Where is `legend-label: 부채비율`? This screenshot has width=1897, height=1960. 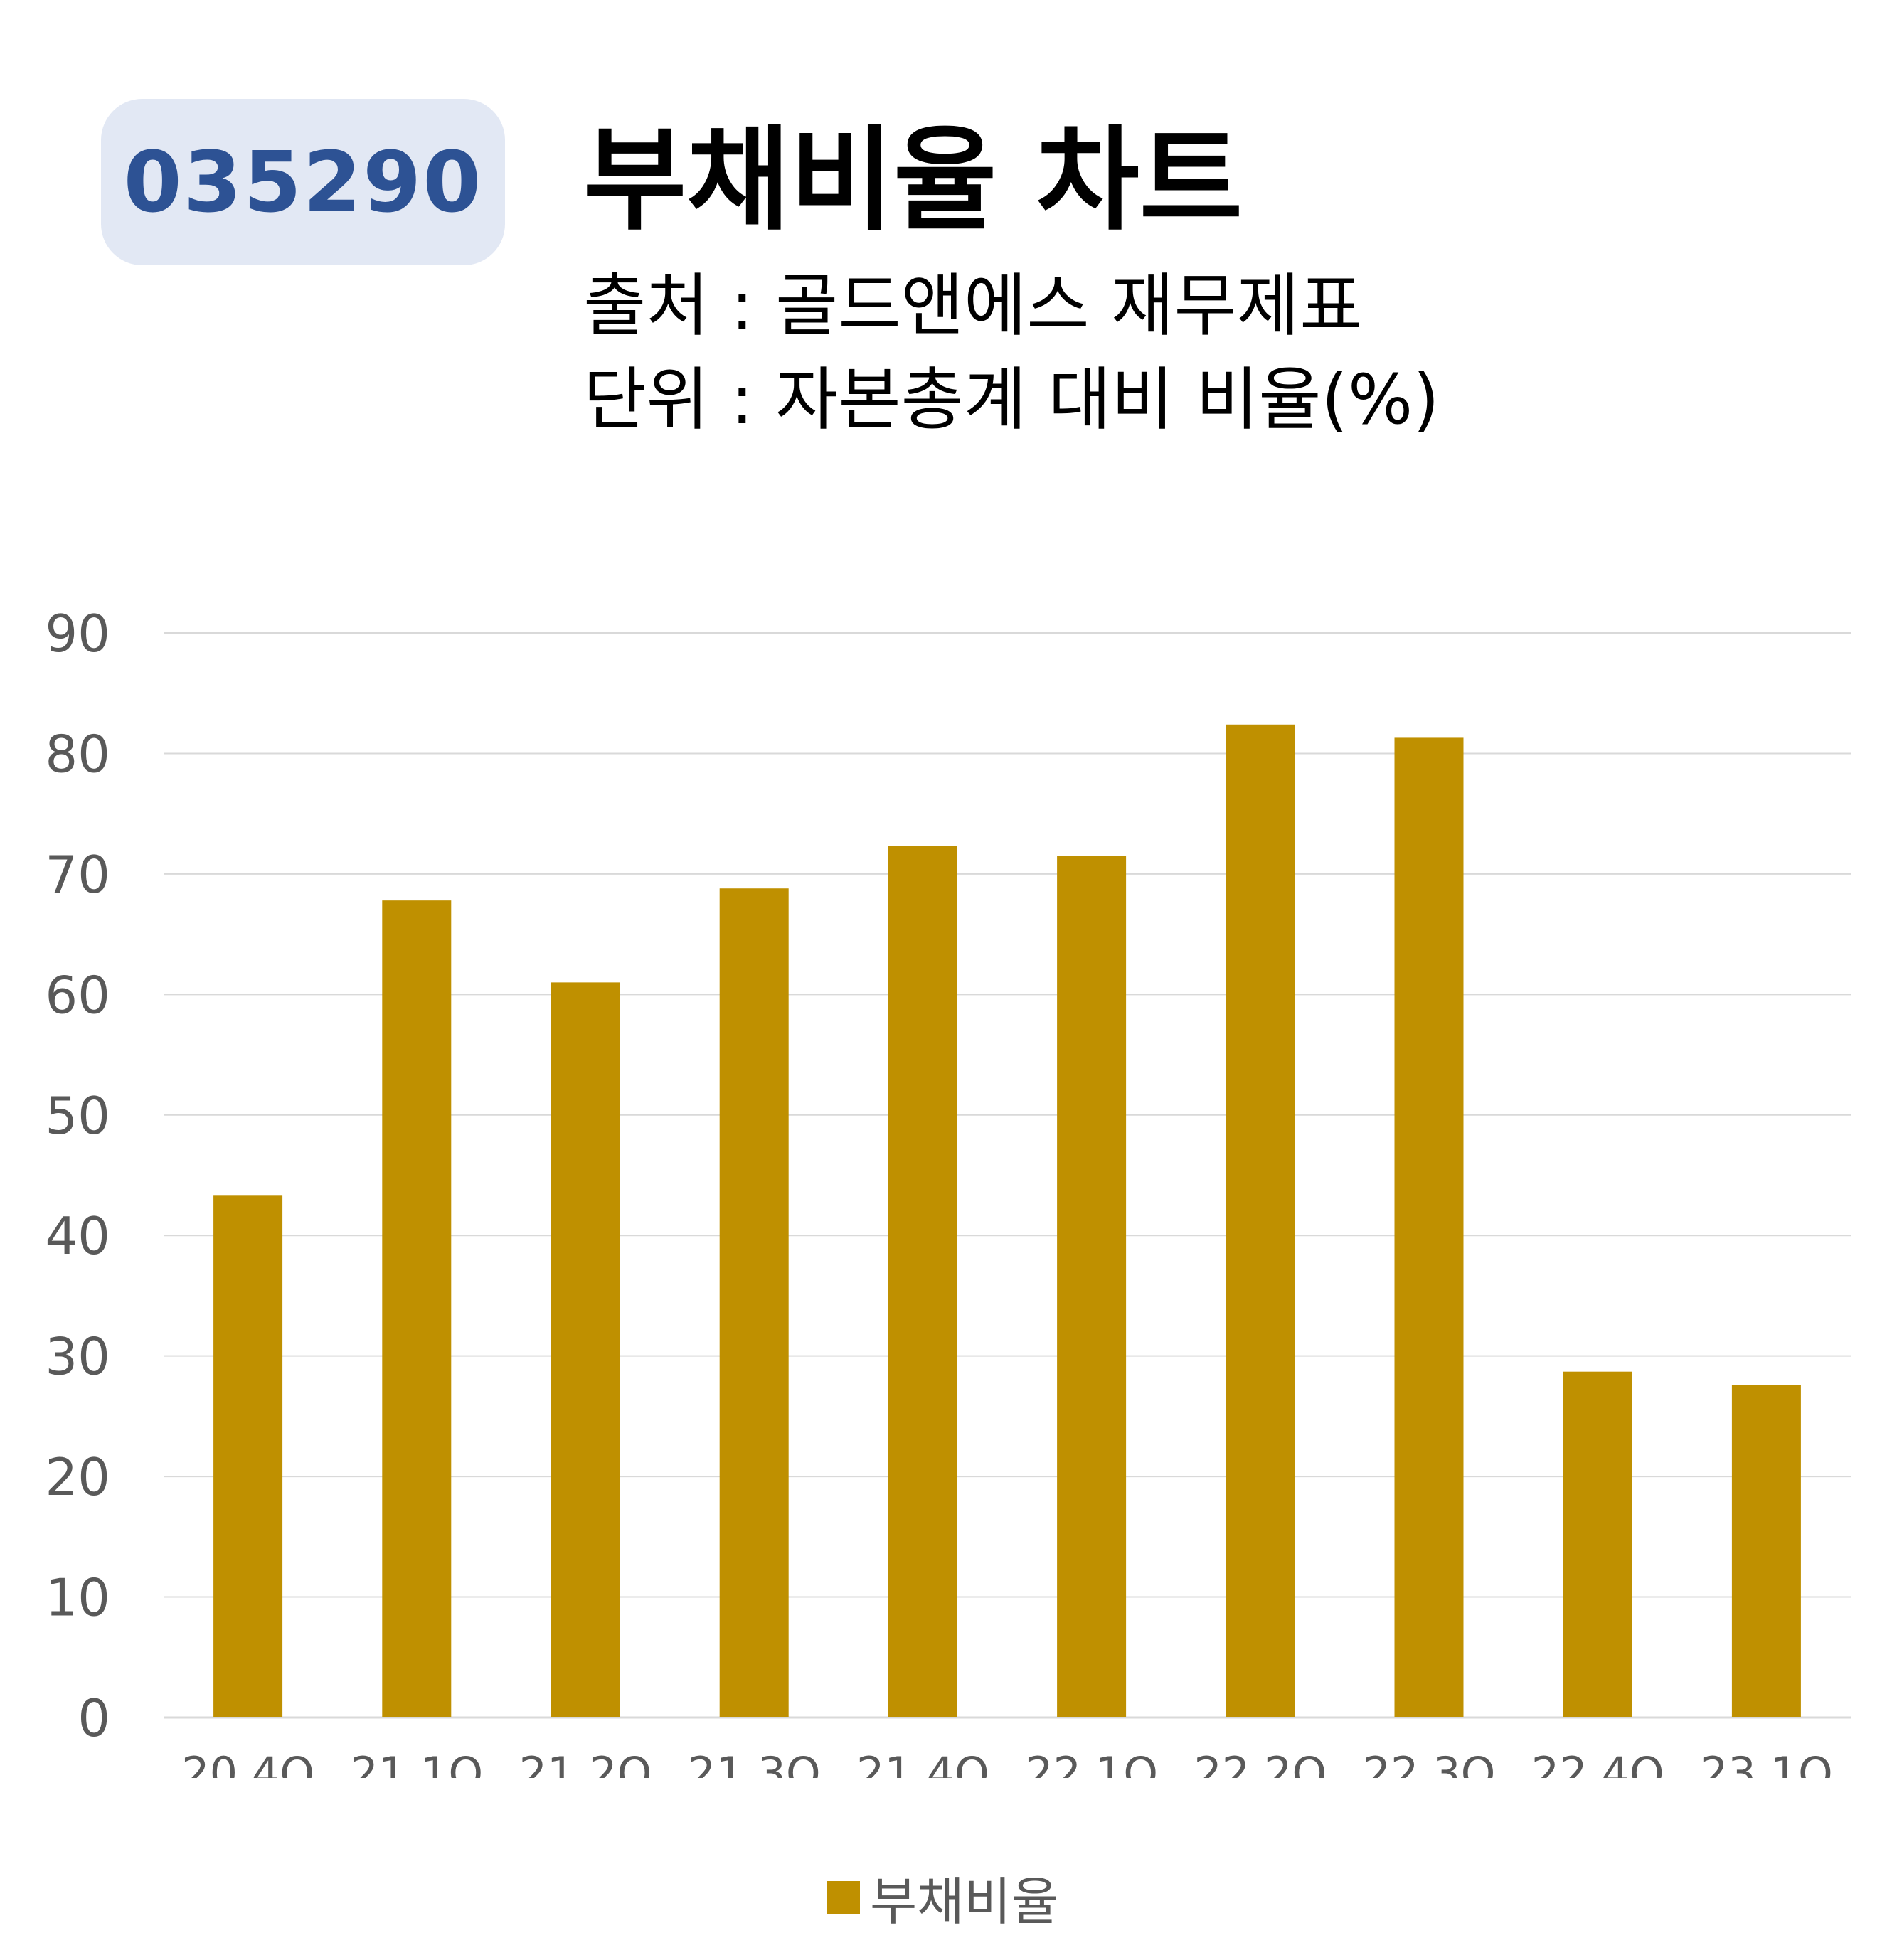 legend-label: 부채비율 is located at coordinates (964, 1902).